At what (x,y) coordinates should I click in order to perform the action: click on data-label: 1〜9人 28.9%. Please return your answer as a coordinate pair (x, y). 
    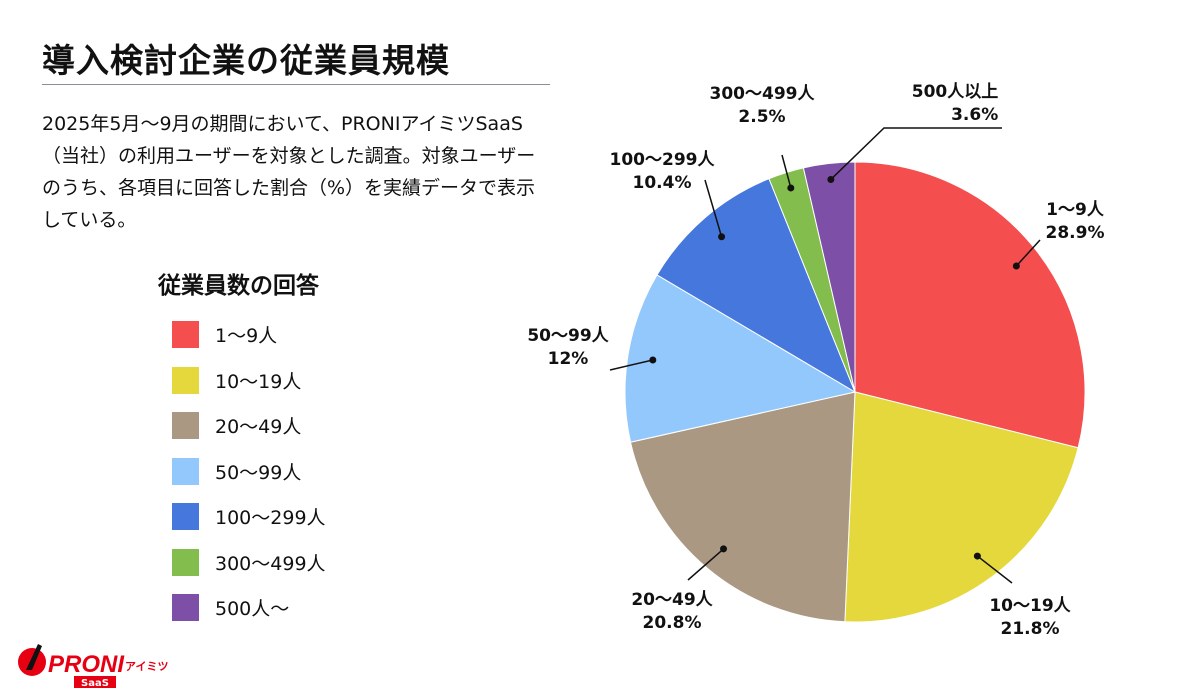
    Looking at the image, I should click on (1075, 222).